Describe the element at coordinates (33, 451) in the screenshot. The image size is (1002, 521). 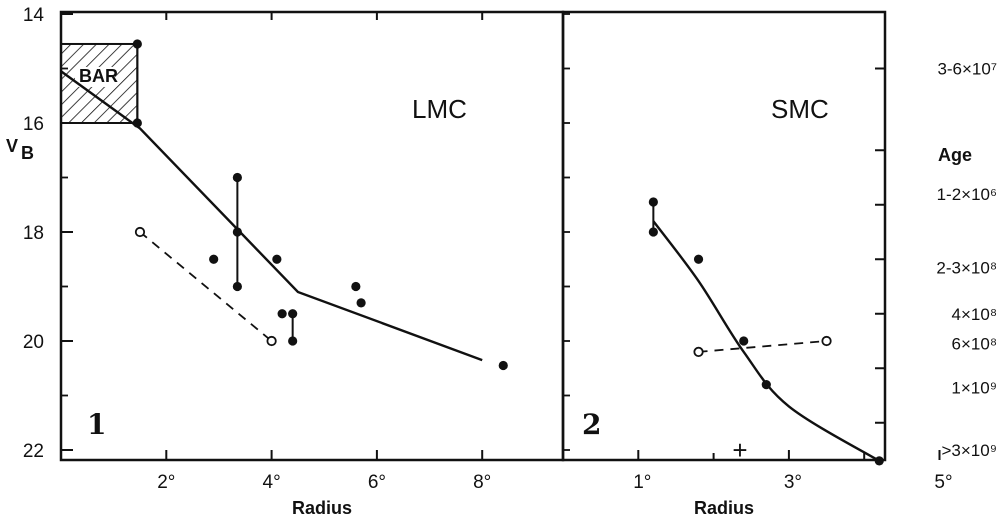
I see `y-tick-label: 22` at that location.